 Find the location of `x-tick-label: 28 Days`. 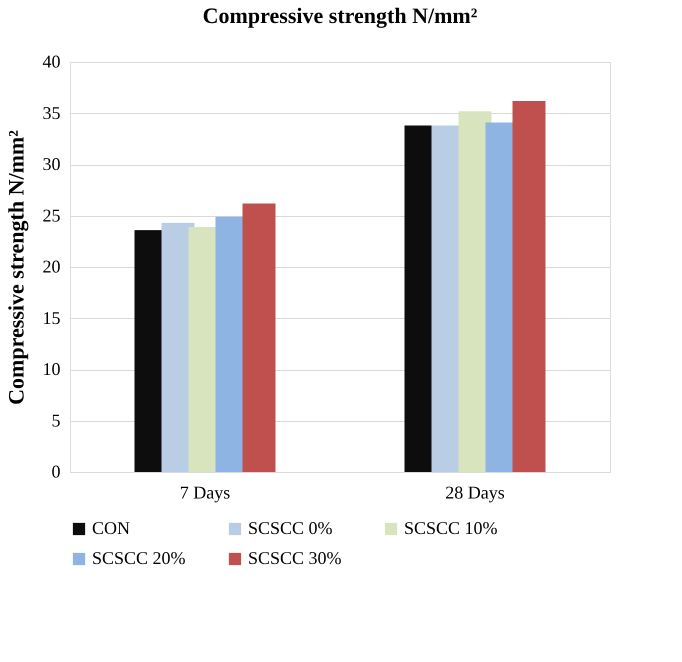

x-tick-label: 28 Days is located at coordinates (475, 492).